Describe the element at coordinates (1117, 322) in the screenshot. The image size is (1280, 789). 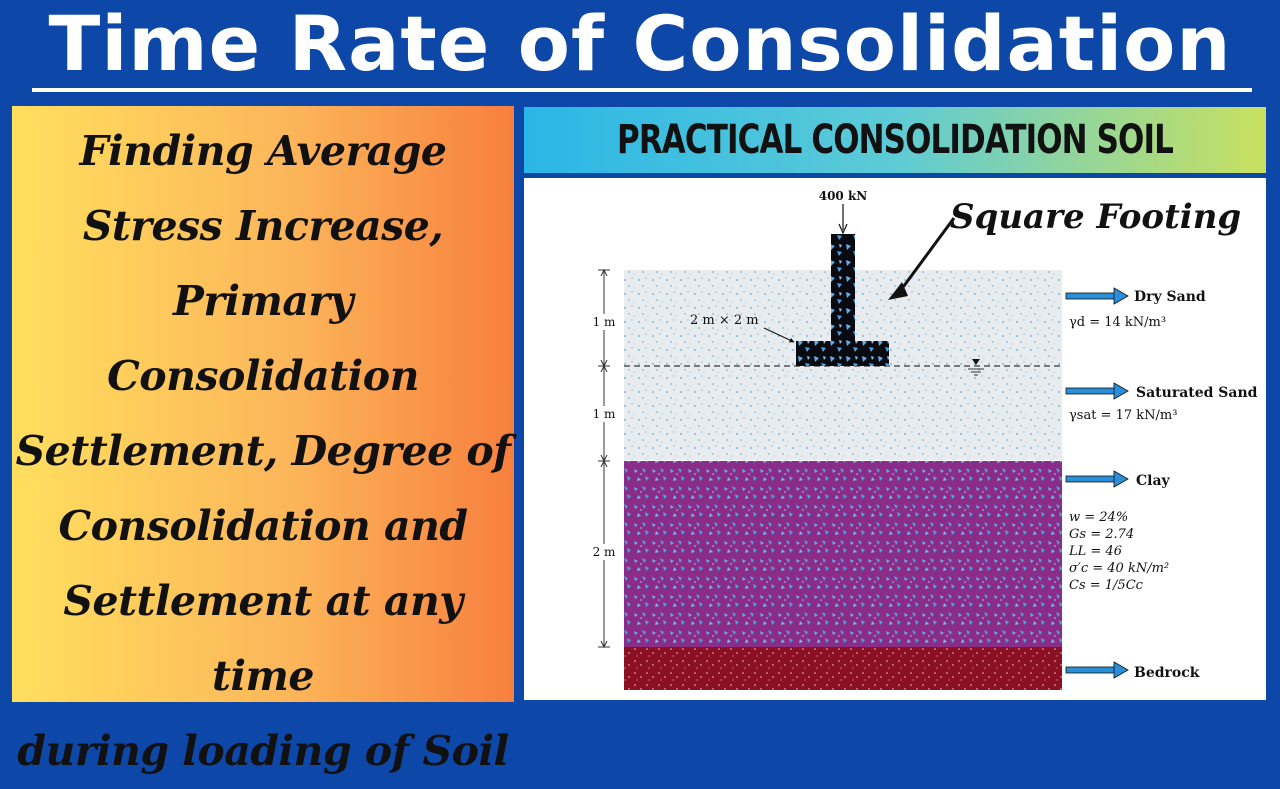
I see `layer-prop: γd = 14 kN/m³` at that location.